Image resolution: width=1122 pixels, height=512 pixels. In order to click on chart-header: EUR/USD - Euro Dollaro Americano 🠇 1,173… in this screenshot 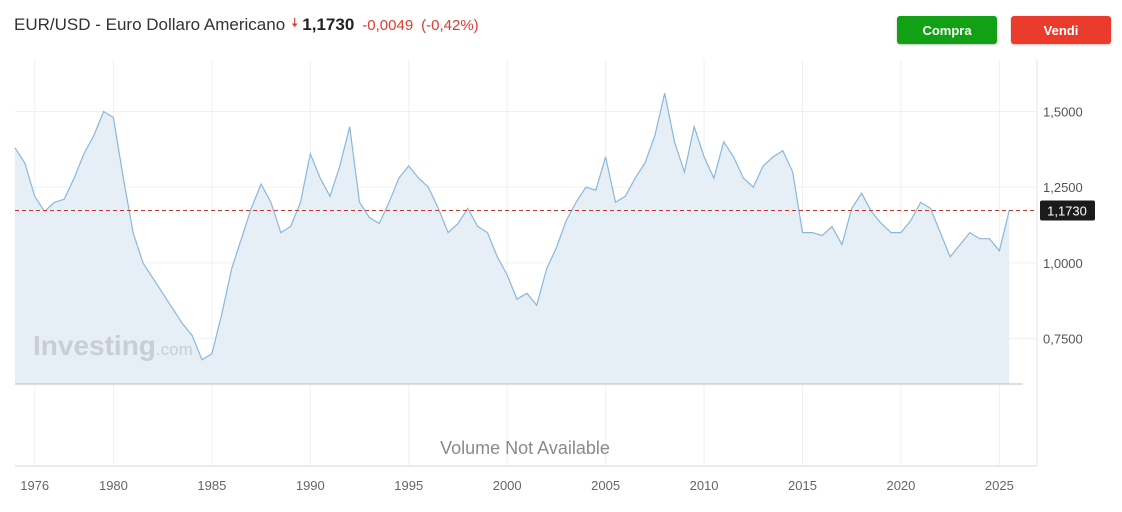, I will do `click(246, 25)`.